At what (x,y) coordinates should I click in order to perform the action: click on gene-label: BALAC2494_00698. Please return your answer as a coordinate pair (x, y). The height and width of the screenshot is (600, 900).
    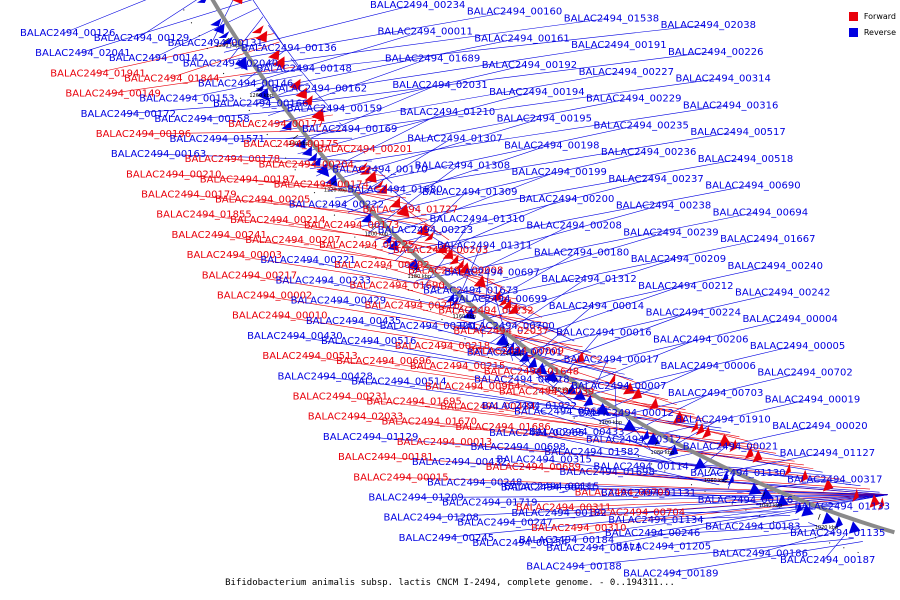
    Looking at the image, I should click on (517, 447).